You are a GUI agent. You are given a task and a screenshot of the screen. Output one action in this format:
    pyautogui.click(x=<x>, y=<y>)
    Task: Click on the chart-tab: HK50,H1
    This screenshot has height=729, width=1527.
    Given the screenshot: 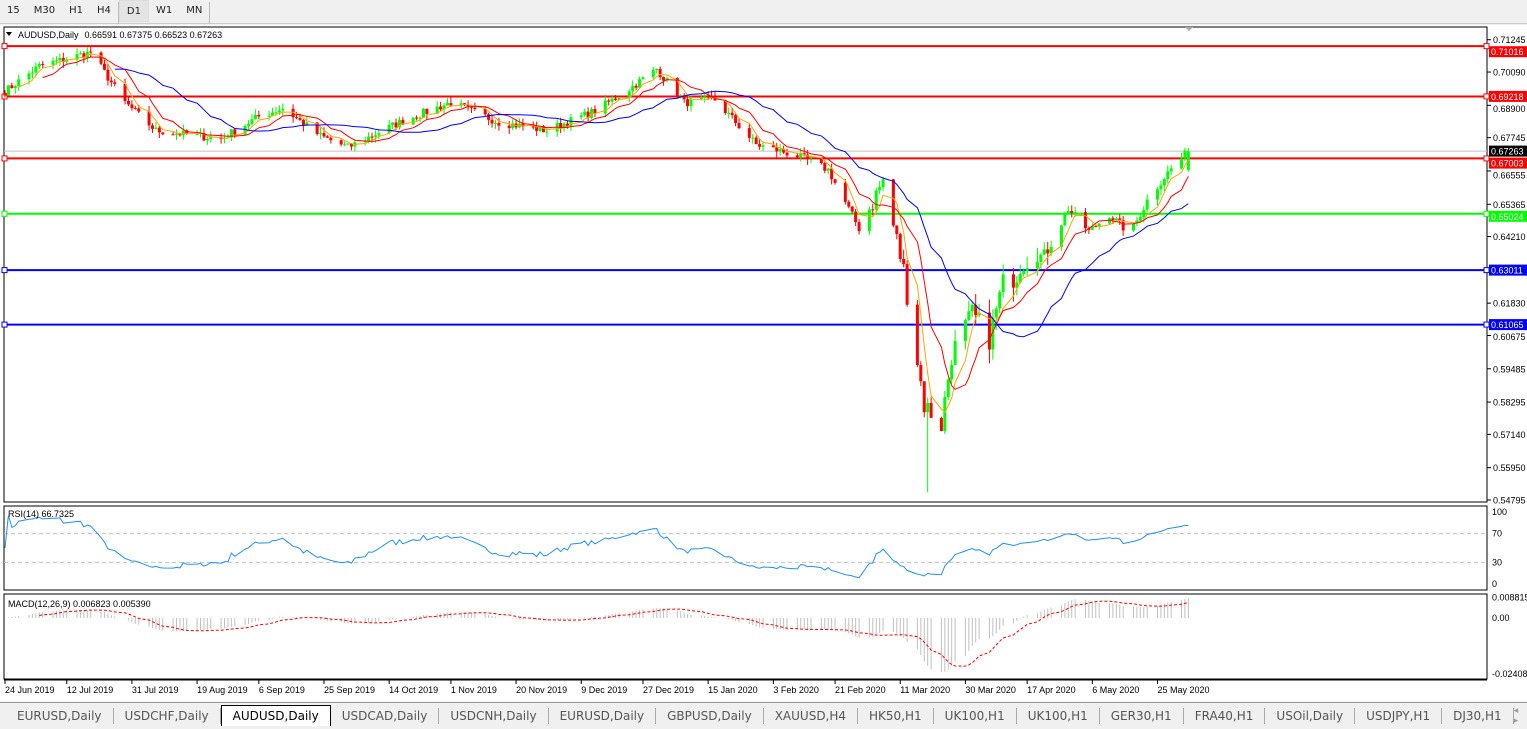 What is the action you would take?
    pyautogui.click(x=896, y=716)
    